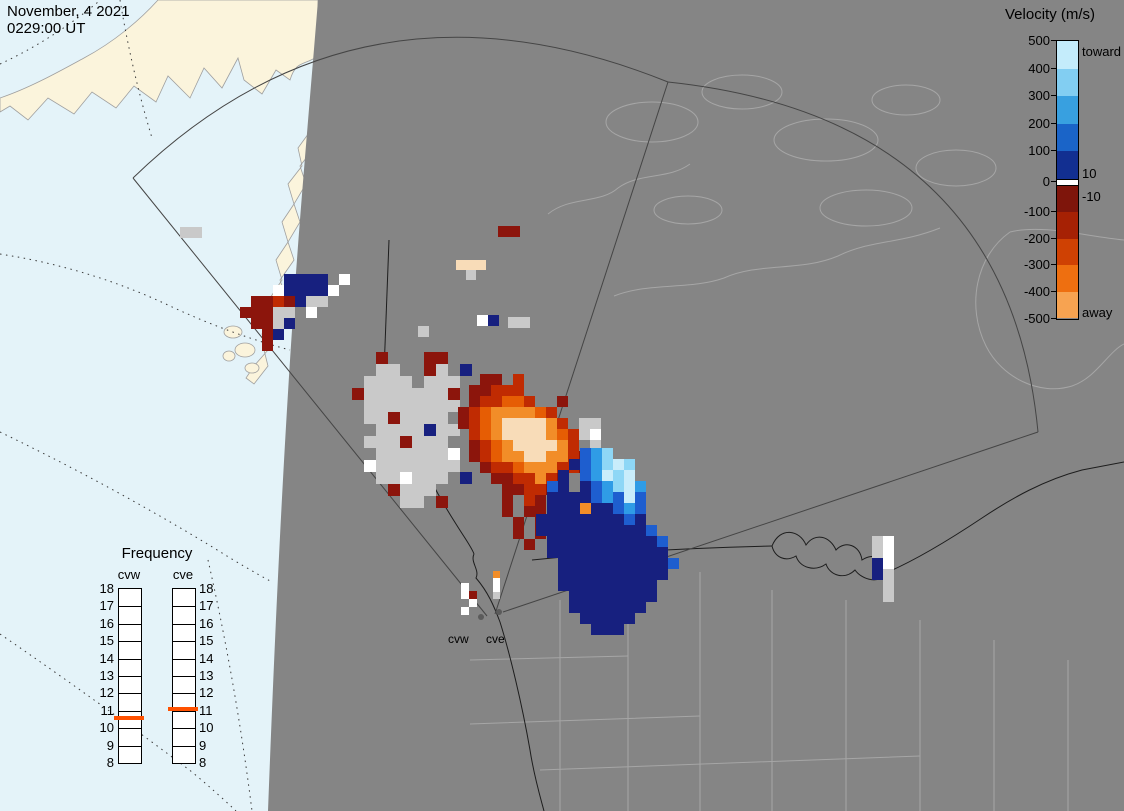 This screenshot has height=811, width=1124. I want to click on colorbar-tick, so click(1053, 238).